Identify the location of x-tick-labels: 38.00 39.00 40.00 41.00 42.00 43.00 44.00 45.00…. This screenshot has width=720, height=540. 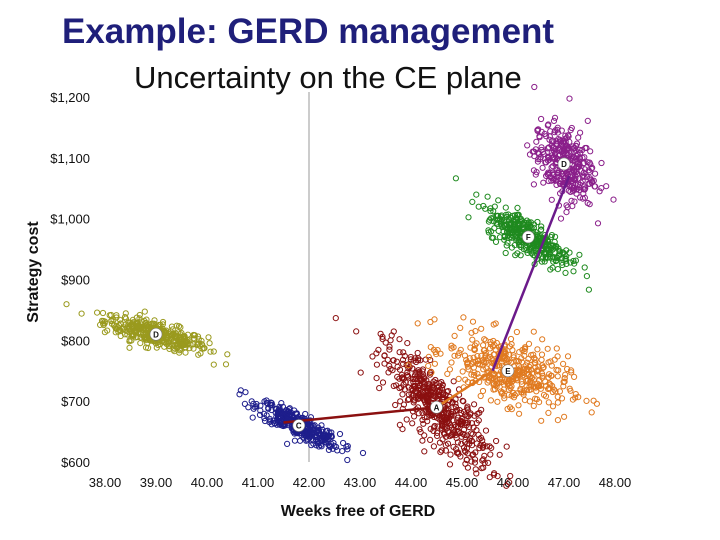
(360, 482).